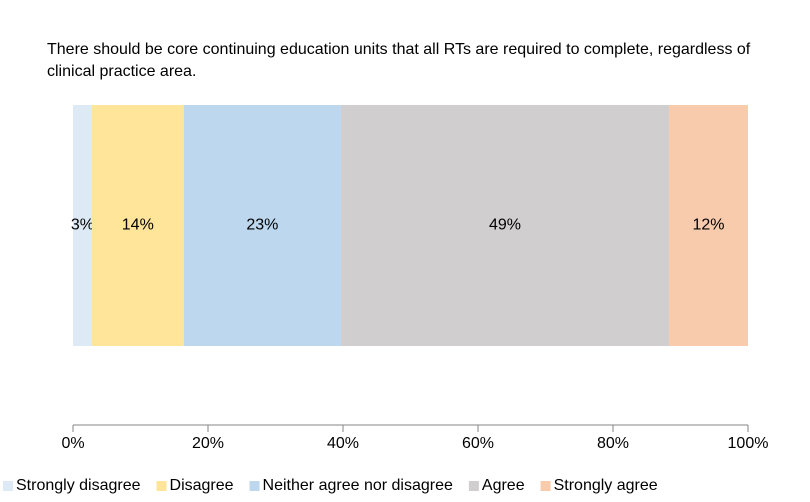  Describe the element at coordinates (748, 443) in the screenshot. I see `x-tick-label: 100%` at that location.